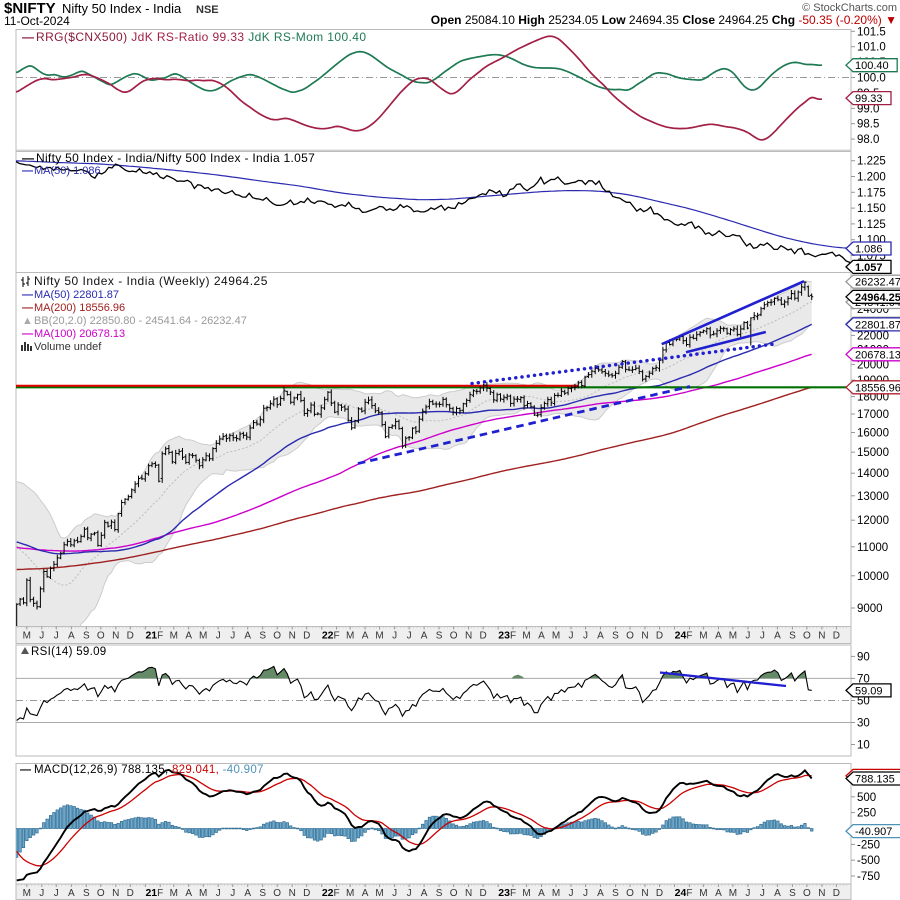  I want to click on svg-text: 99.0, so click(868, 109).